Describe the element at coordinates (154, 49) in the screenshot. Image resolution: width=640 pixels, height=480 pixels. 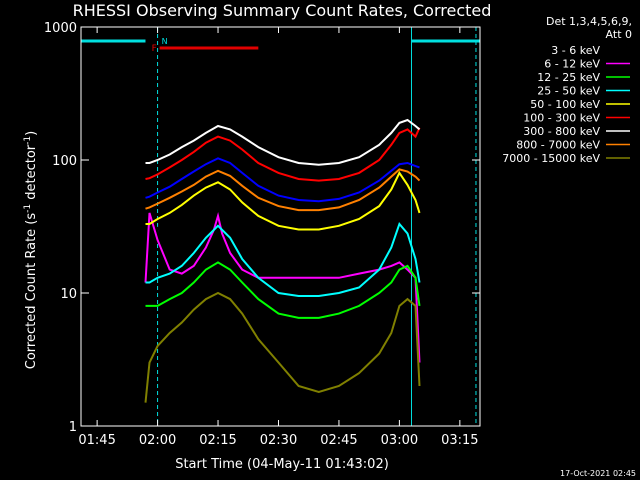
I see `flag-label-0: F` at that location.